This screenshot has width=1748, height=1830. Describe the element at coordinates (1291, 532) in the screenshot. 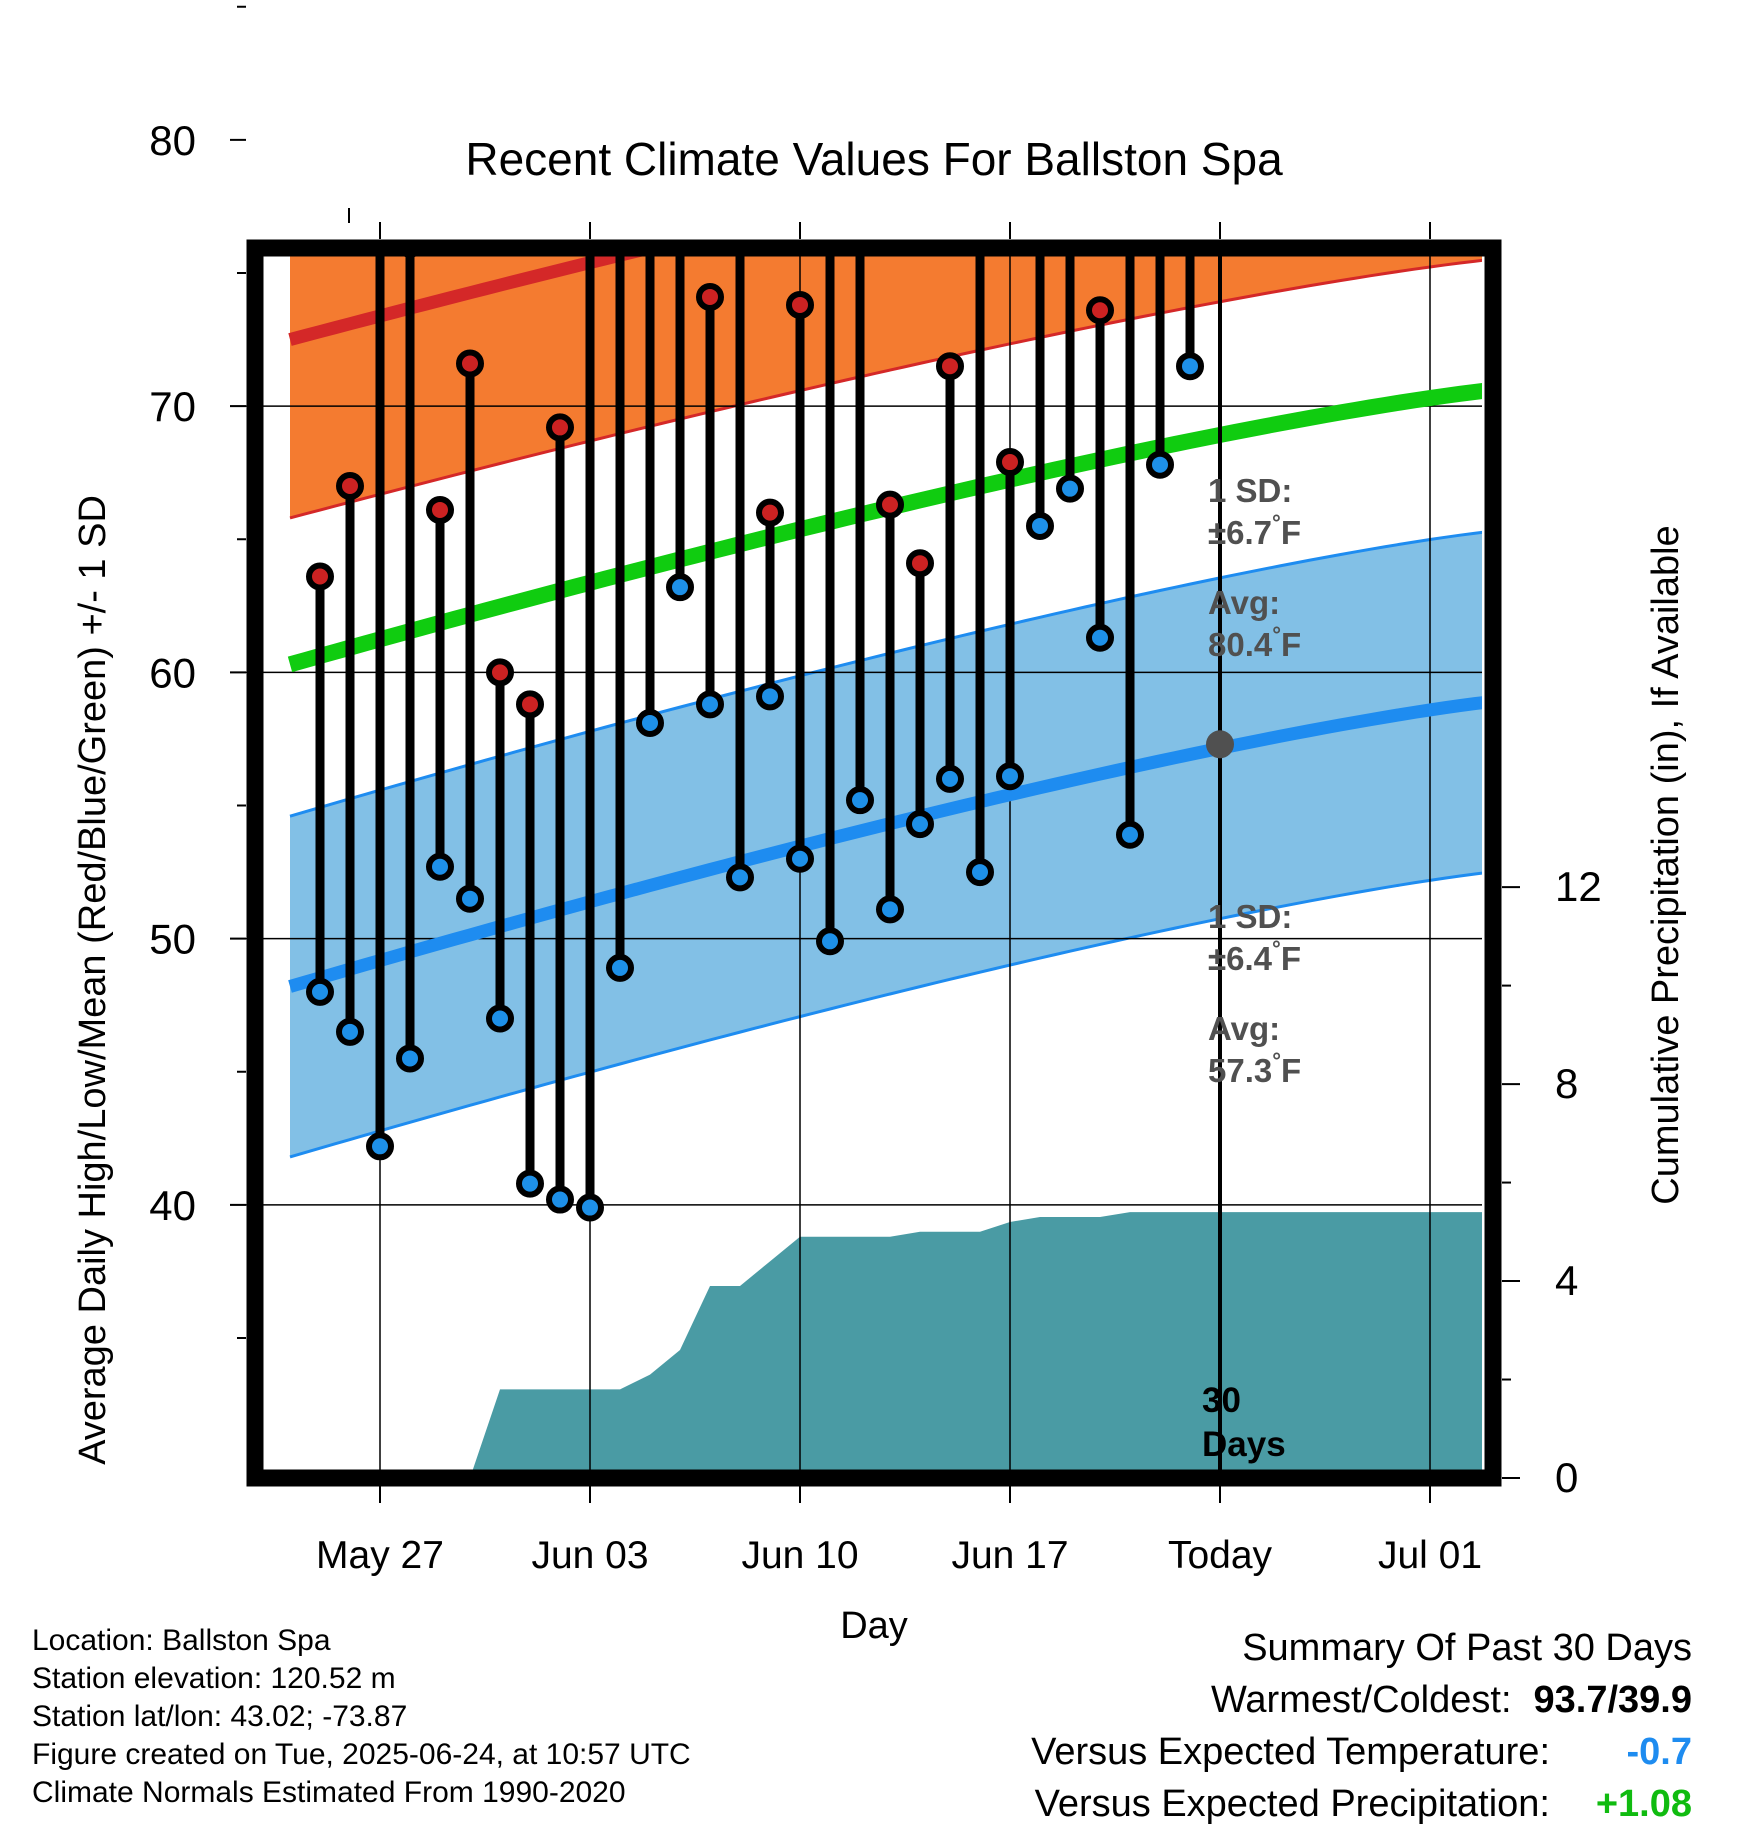

I see `high-sd-annotation-unit-letter: F` at that location.